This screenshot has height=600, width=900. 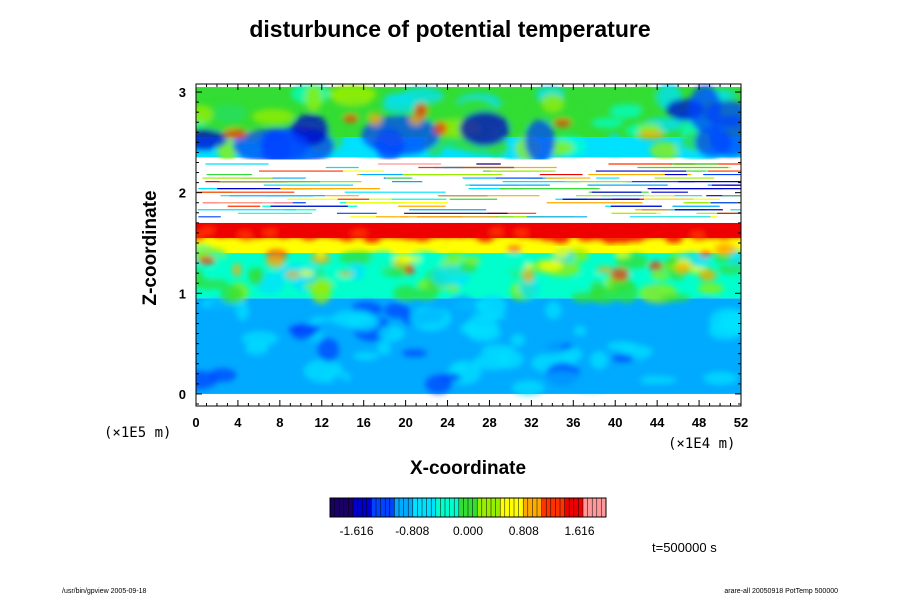 What do you see at coordinates (615, 422) in the screenshot?
I see `x-tick-label: 40` at bounding box center [615, 422].